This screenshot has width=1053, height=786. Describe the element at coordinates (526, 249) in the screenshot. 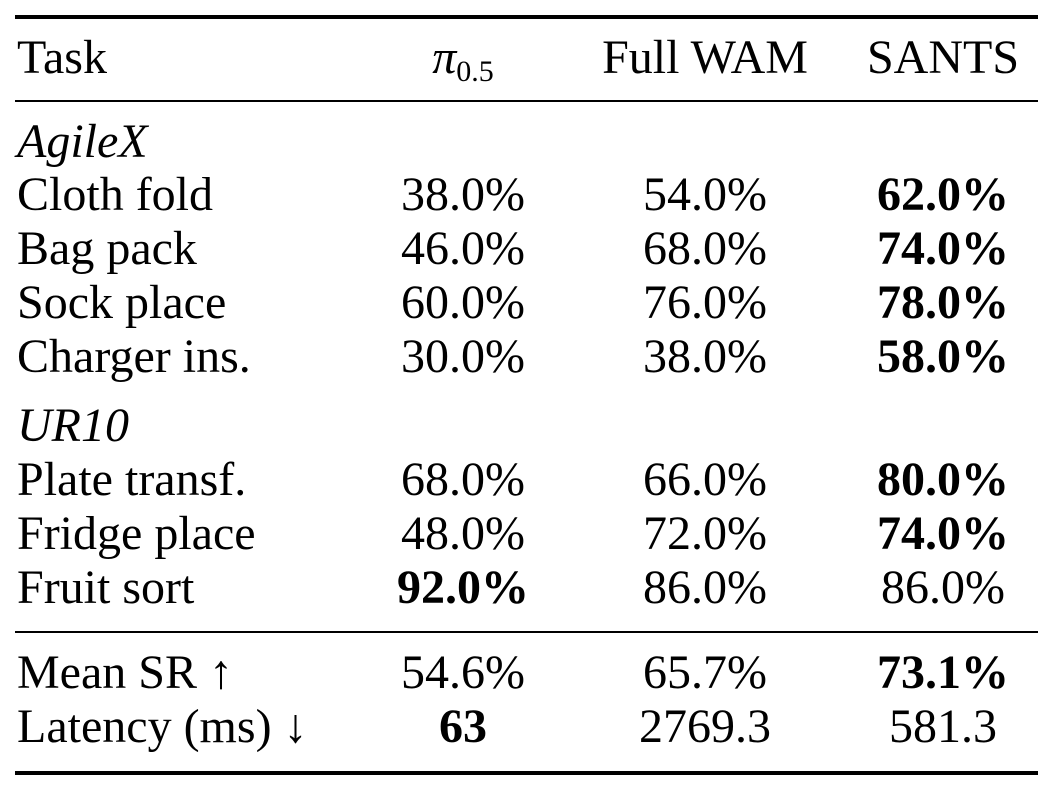

I see `table-row: Bag pack 46.0% 68.0% 74.0%` at that location.